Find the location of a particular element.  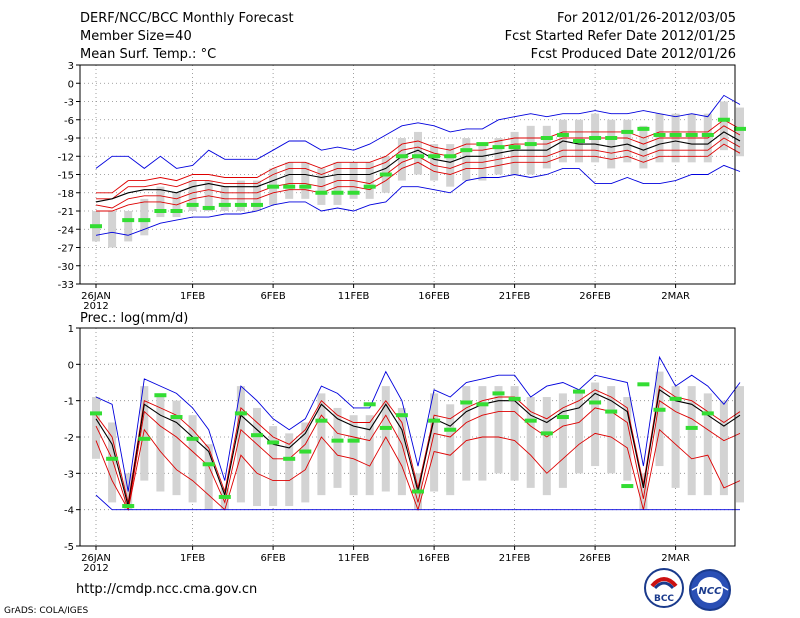

prec-xtick-label: 2MAR is located at coordinates (675, 558).